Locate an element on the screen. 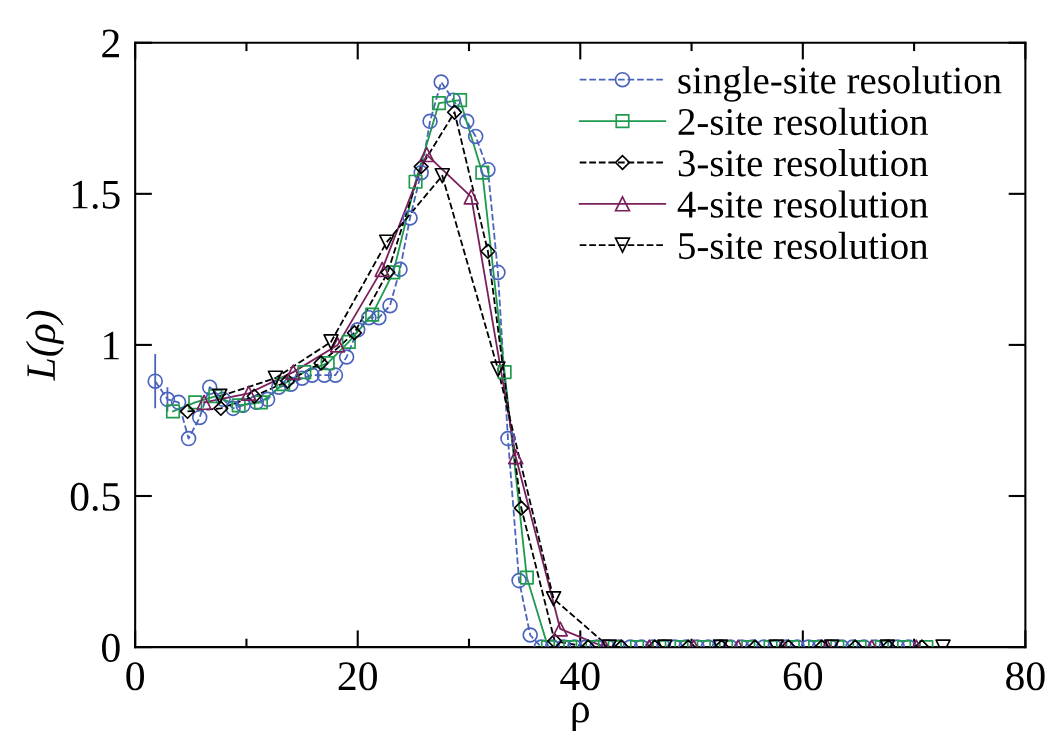 This screenshot has width=1056, height=737. legend-label: single-site resolution is located at coordinates (840, 84).